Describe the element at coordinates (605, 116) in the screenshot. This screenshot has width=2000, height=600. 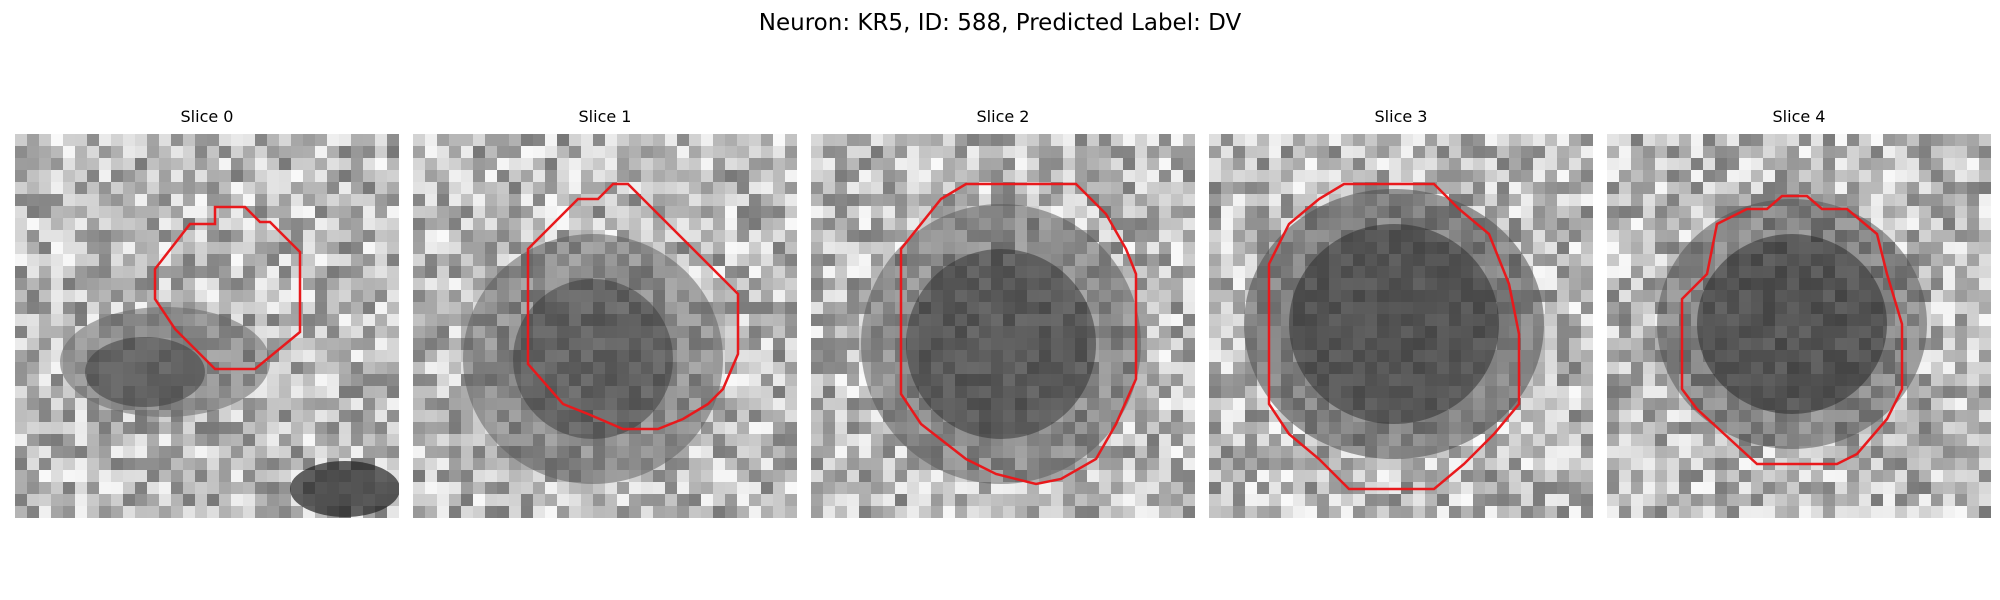
I see `slice-title: Slice 1` at that location.